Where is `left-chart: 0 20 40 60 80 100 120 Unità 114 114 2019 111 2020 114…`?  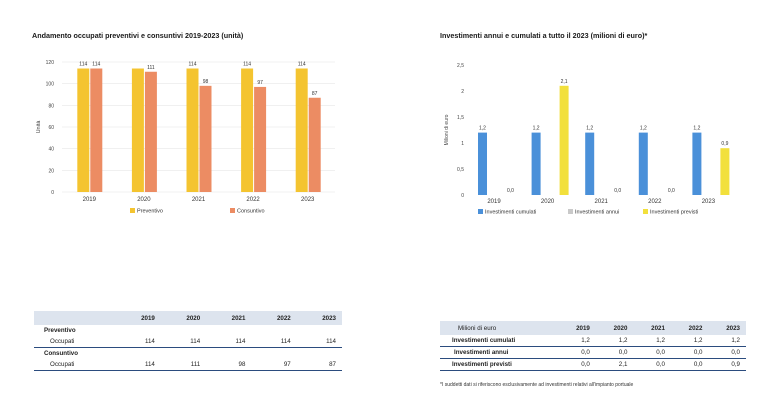 left-chart: 0 20 40 60 80 100 120 Unità 114 114 2019 111 2020 114… is located at coordinates (185, 137).